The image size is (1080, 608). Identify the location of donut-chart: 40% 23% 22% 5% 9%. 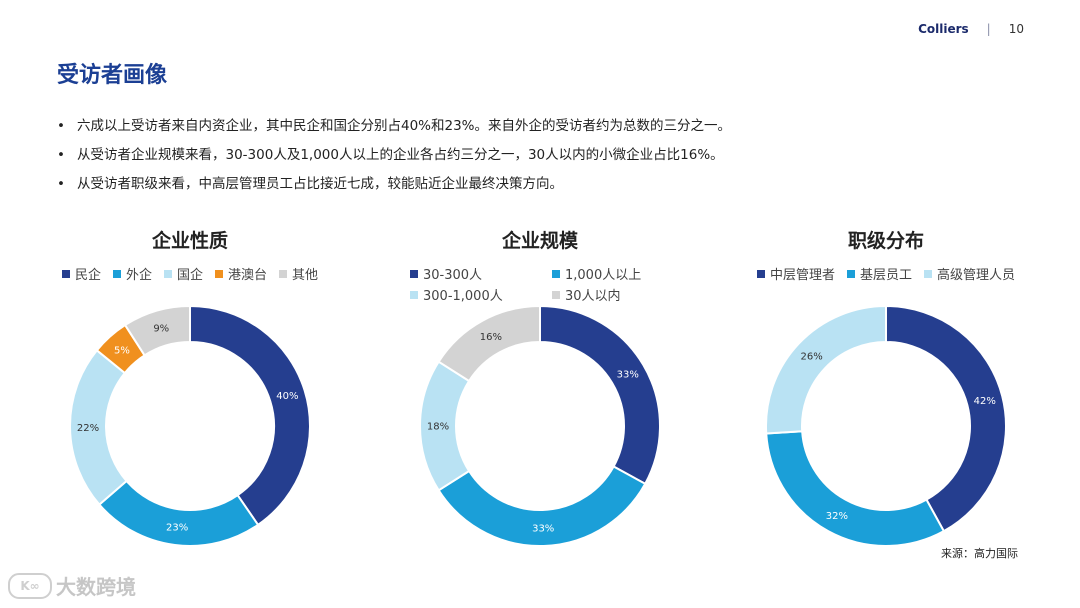
(190, 426).